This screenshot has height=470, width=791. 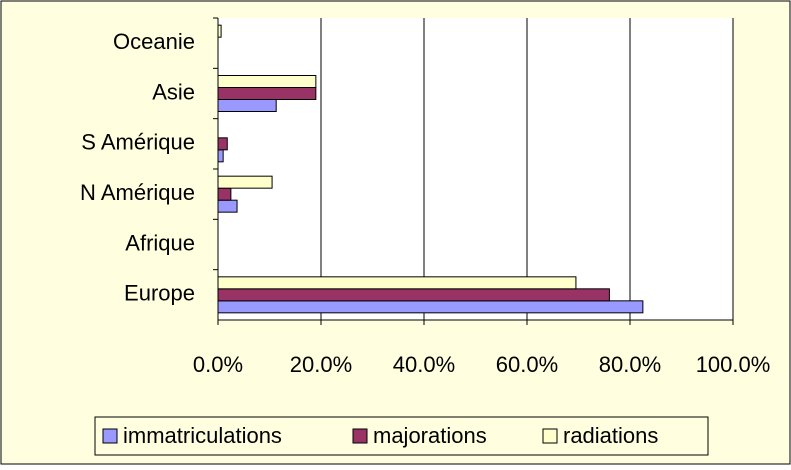 What do you see at coordinates (202, 435) in the screenshot?
I see `legend-label: immatriculations` at bounding box center [202, 435].